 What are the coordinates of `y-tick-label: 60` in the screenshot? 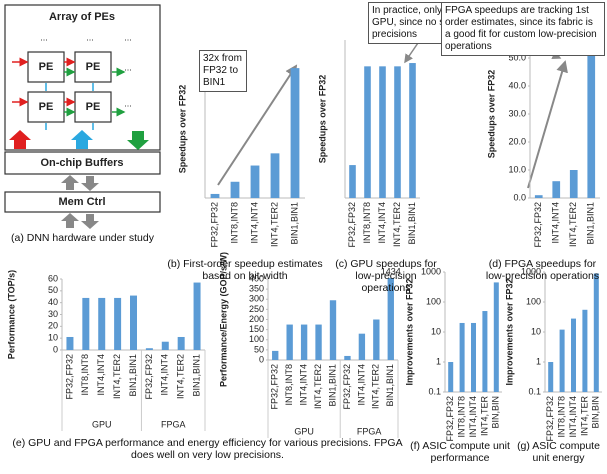 It's located at (53, 278).